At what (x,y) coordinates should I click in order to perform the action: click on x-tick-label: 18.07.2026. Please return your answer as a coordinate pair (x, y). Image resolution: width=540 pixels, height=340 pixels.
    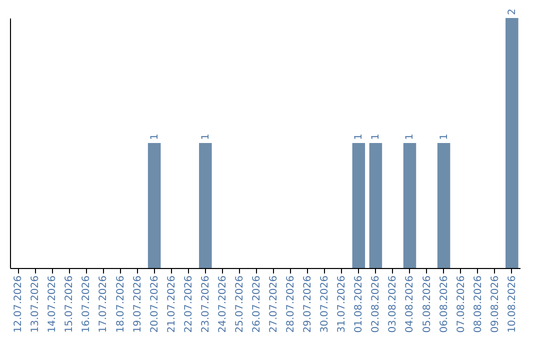
    Looking at the image, I should click on (120, 304).